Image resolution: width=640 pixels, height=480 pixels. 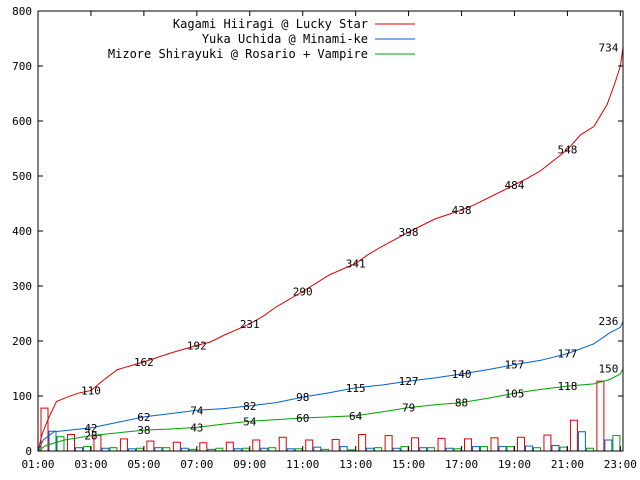 I want to click on y-tick-label: 800, so click(x=22, y=11).